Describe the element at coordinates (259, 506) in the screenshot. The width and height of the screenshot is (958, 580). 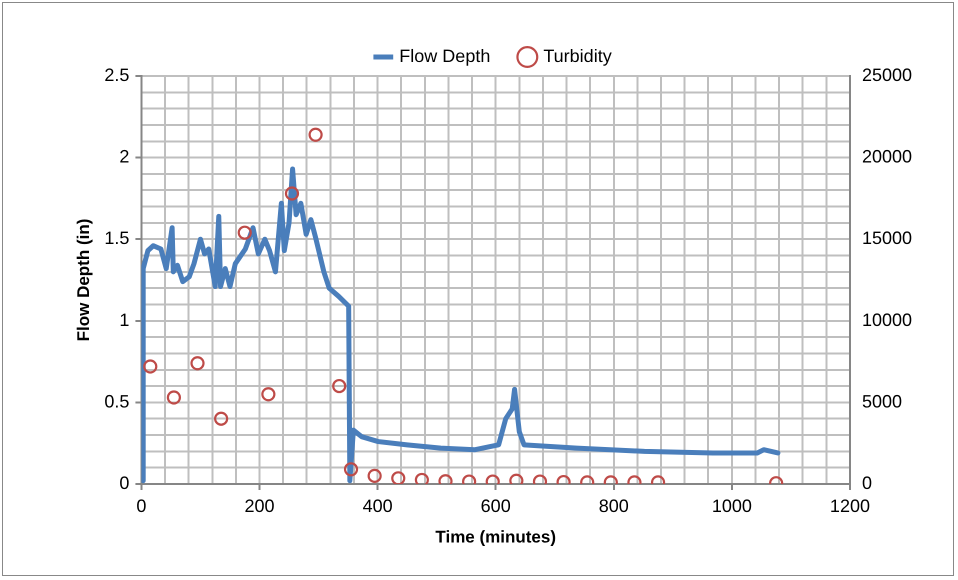
I see `x-tick-label: 200` at that location.